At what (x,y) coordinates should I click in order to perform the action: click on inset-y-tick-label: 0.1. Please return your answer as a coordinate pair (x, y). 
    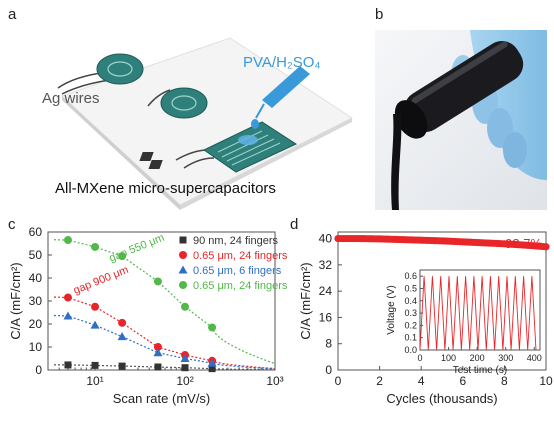
    Looking at the image, I should click on (410, 338).